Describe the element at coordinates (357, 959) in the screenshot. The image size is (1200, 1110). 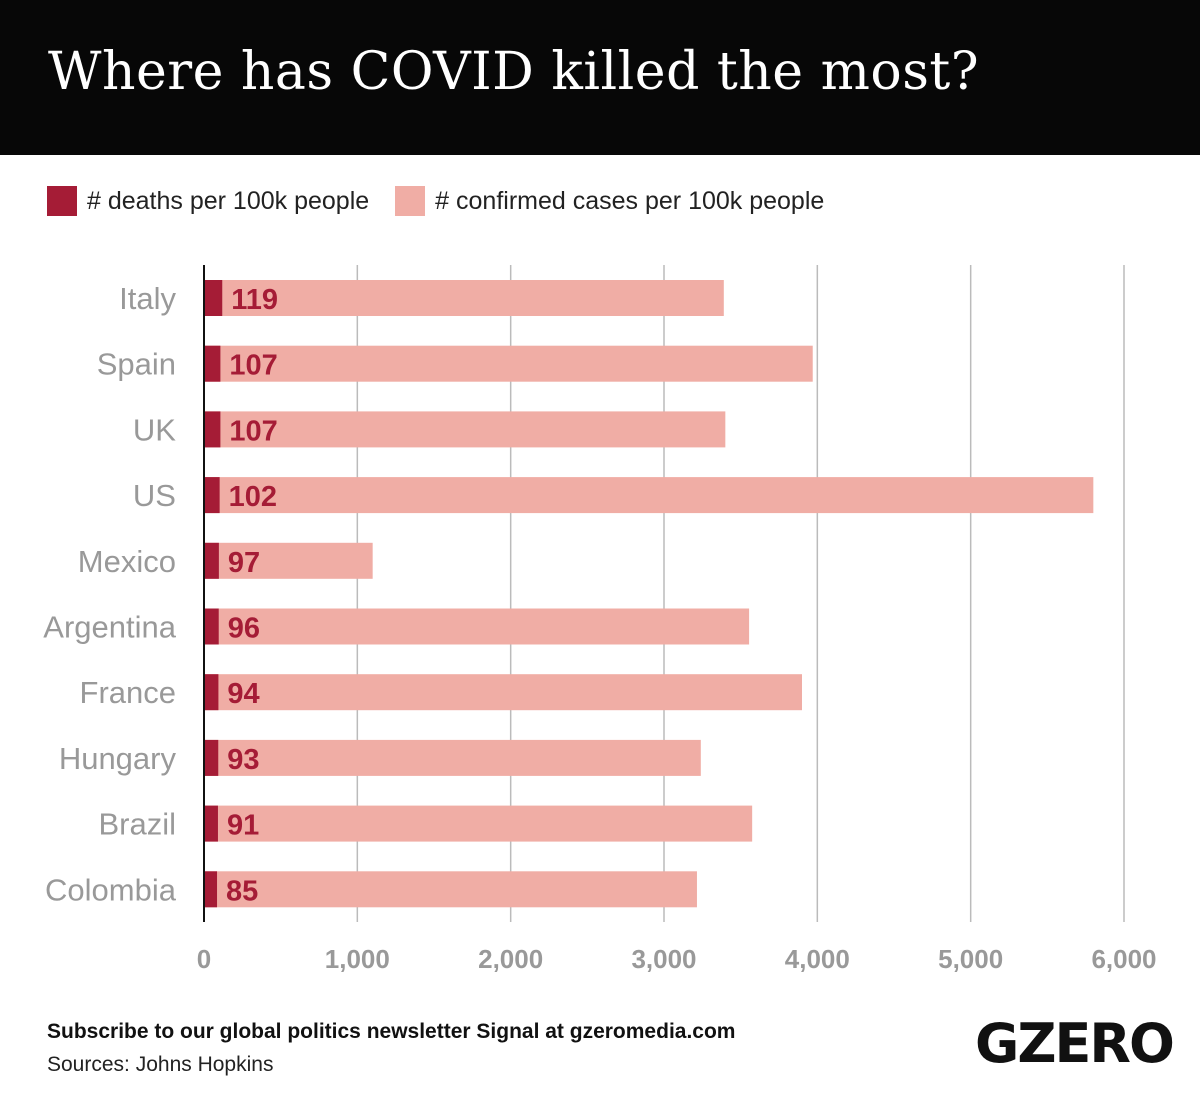
I see `x-tick-label: 1,000` at that location.